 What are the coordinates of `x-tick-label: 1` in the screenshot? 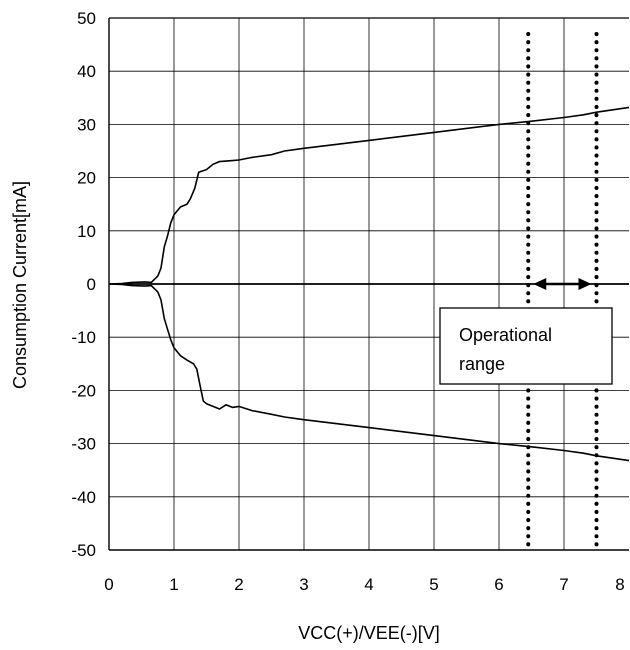 It's located at (173, 584).